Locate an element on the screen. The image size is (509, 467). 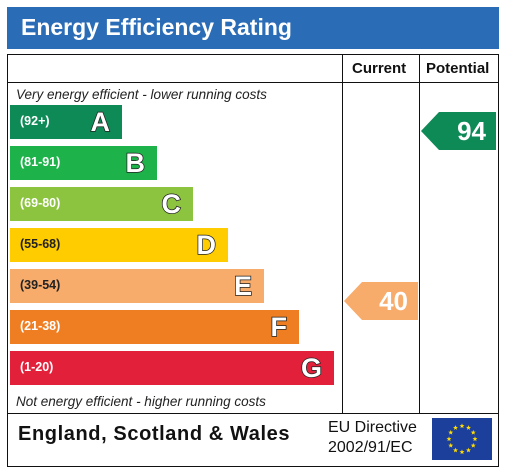
header-bar: Energy Efficiency Rating is located at coordinates (253, 28).